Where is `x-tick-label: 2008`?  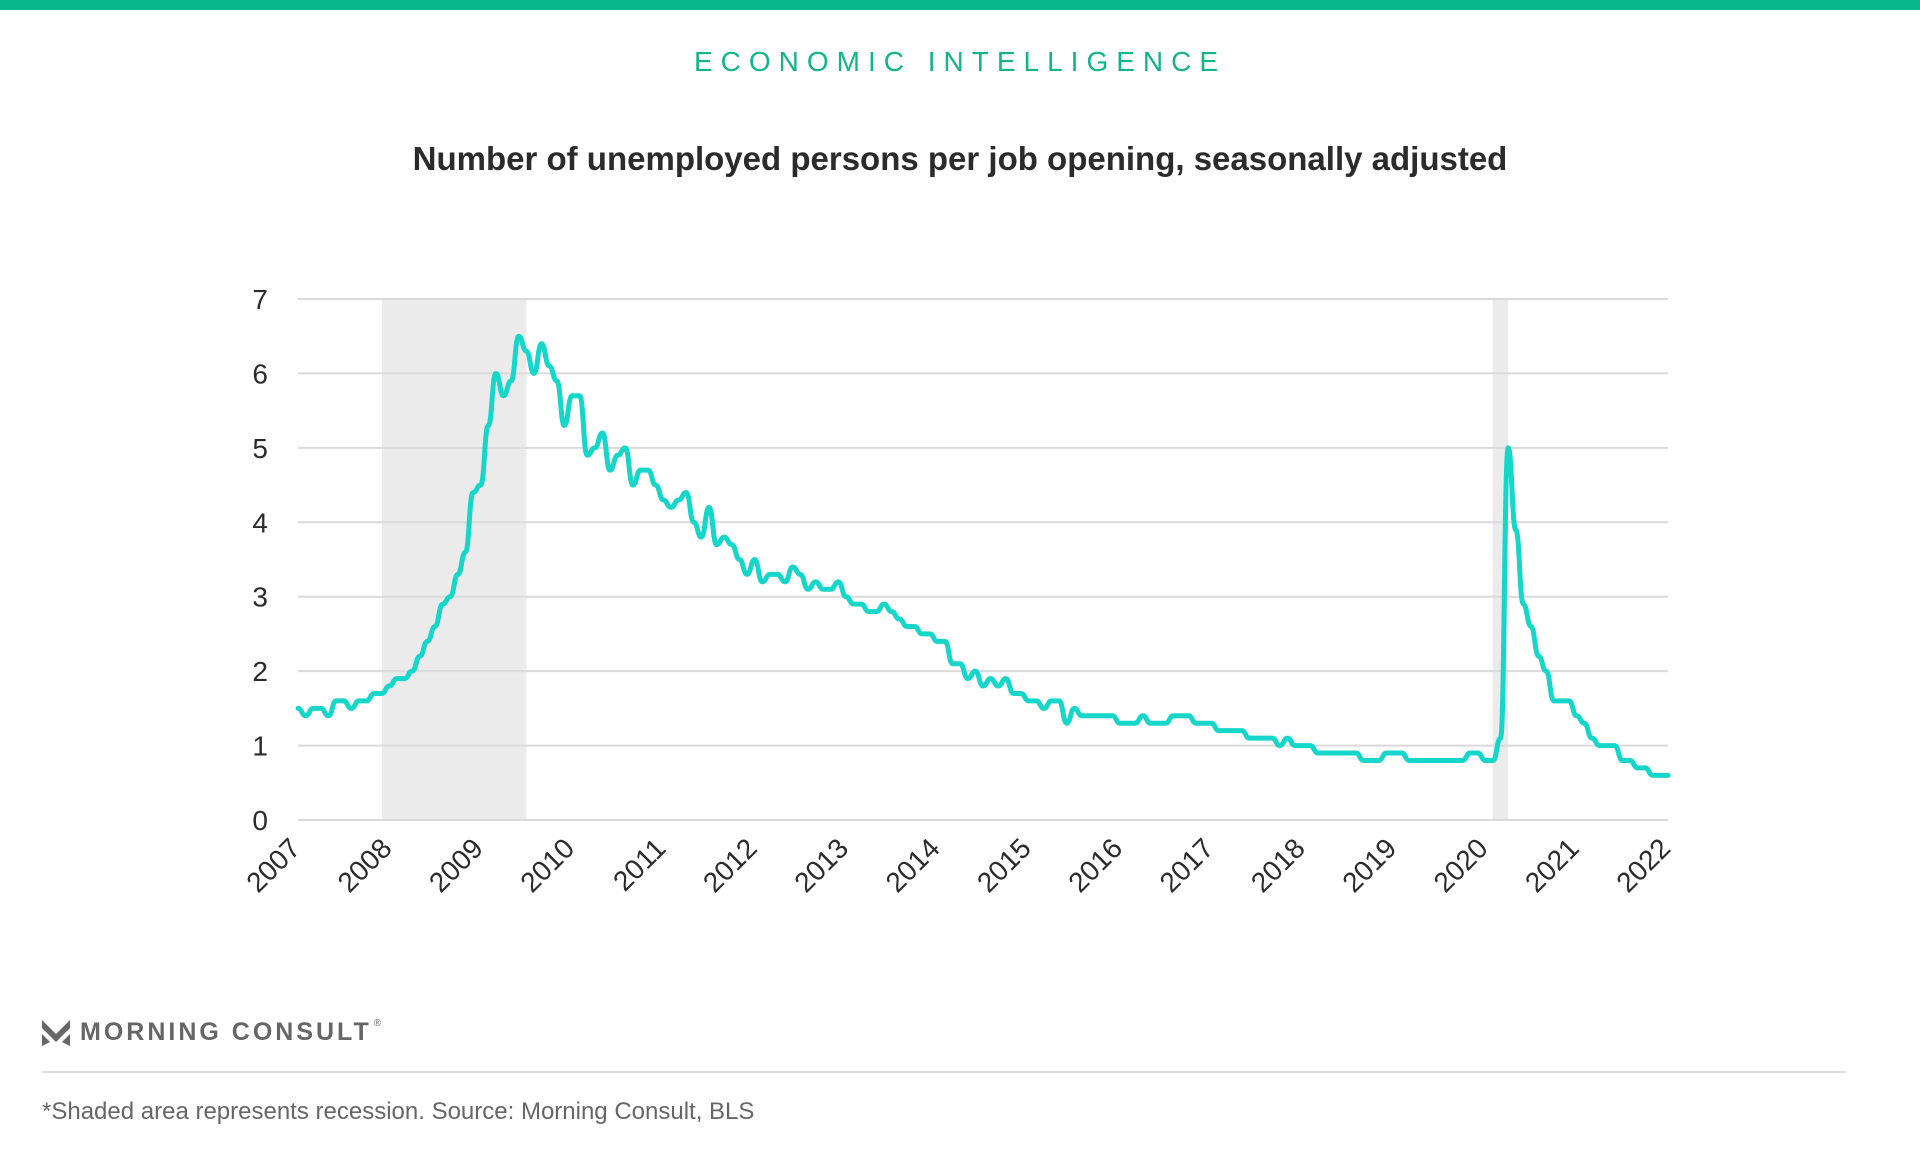
x-tick-label: 2008 is located at coordinates (365, 865).